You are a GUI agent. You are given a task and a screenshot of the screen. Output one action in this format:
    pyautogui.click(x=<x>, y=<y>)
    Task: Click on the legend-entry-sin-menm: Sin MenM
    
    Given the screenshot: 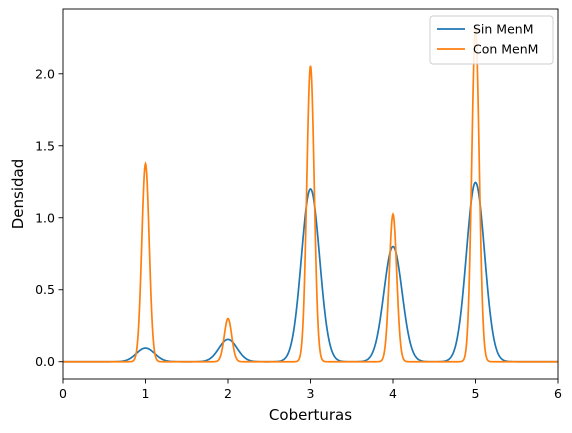 What is the action you would take?
    pyautogui.click(x=503, y=29)
    